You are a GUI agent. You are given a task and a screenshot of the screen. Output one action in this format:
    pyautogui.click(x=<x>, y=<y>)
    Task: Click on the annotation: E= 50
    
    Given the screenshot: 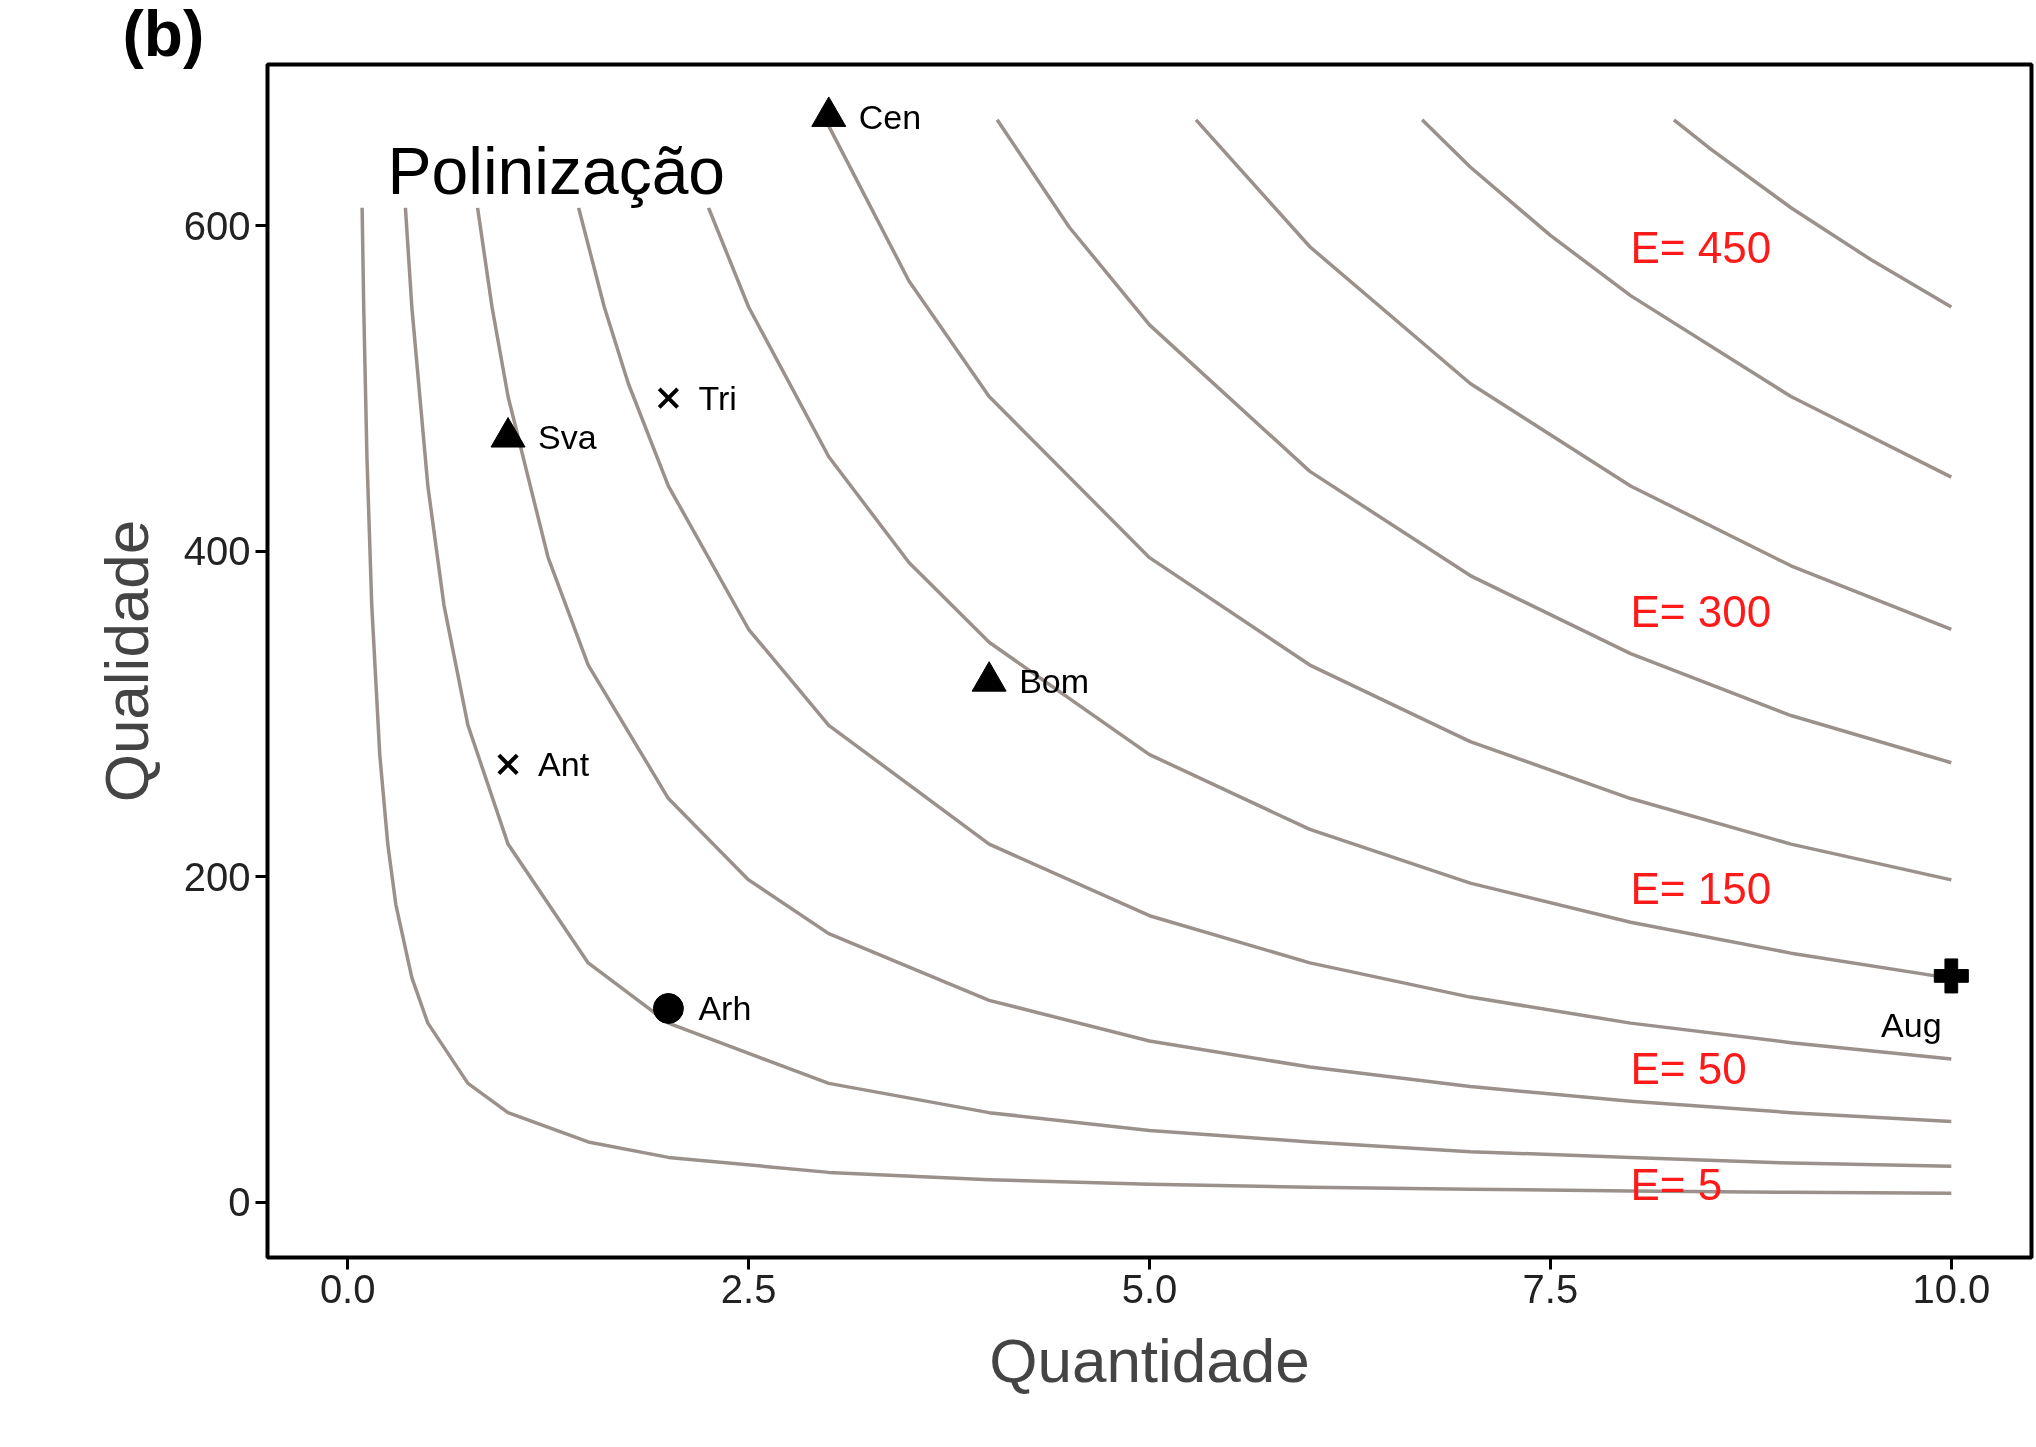 What is the action you would take?
    pyautogui.click(x=1688, y=1068)
    